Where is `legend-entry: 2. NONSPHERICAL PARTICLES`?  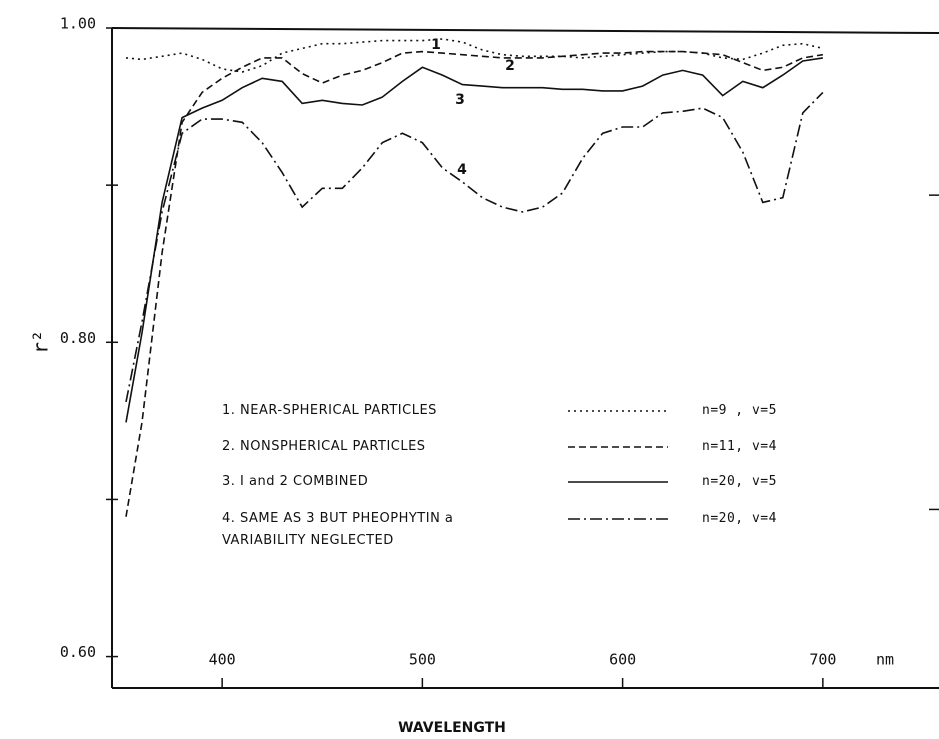 legend-entry: 2. NONSPHERICAL PARTICLES is located at coordinates (324, 446).